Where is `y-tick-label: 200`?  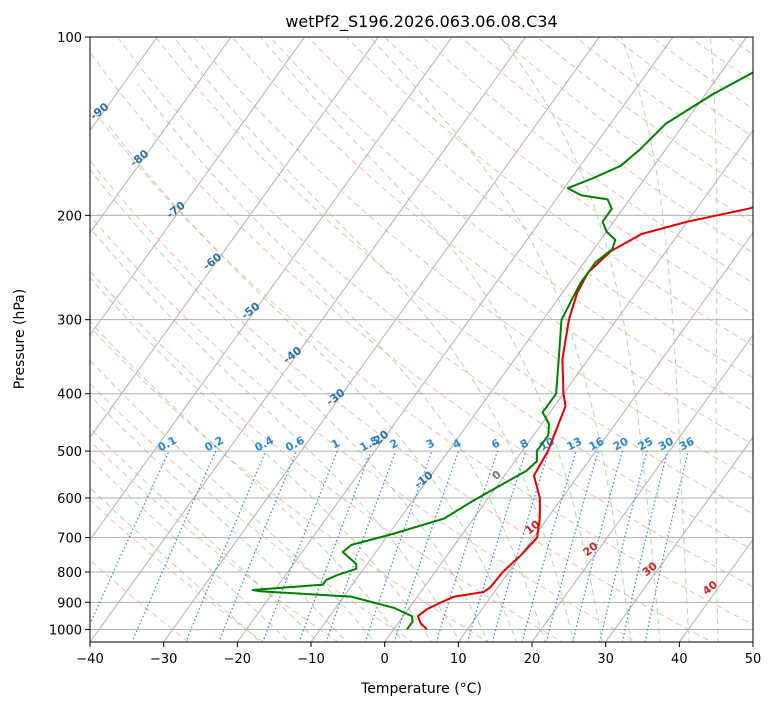
y-tick-label: 200 is located at coordinates (69, 216).